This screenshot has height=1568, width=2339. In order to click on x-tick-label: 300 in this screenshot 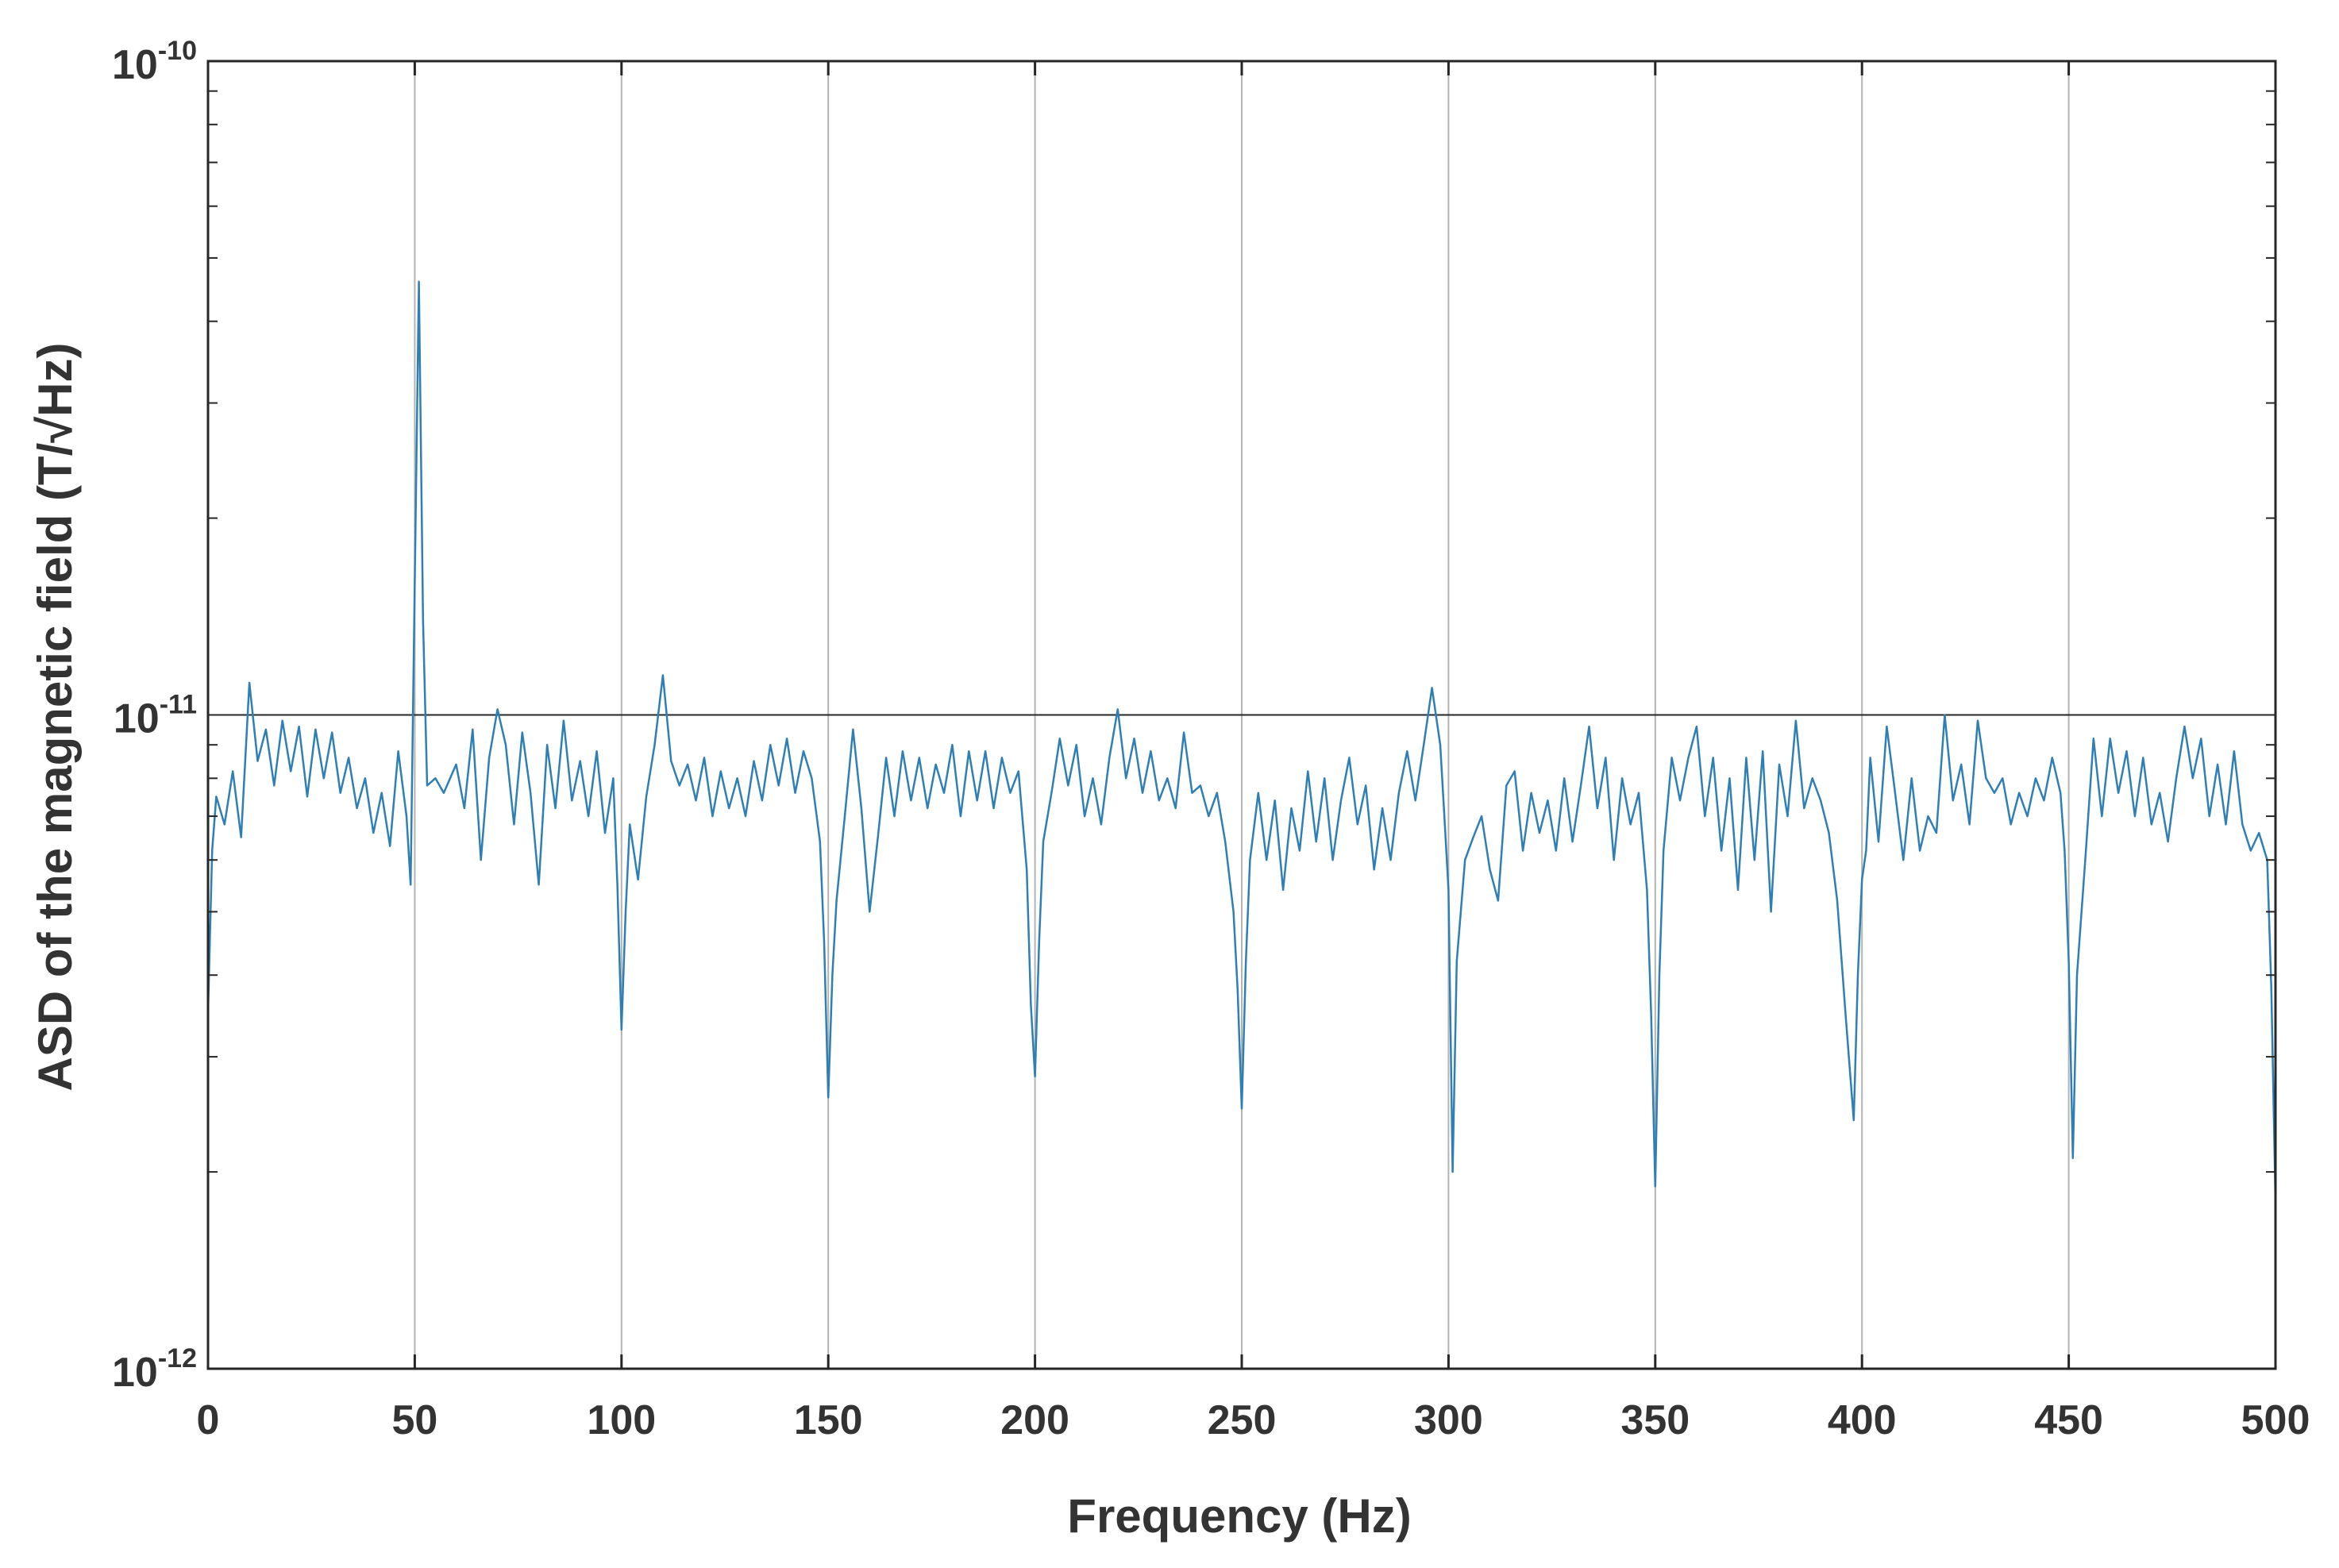, I will do `click(1449, 1420)`.